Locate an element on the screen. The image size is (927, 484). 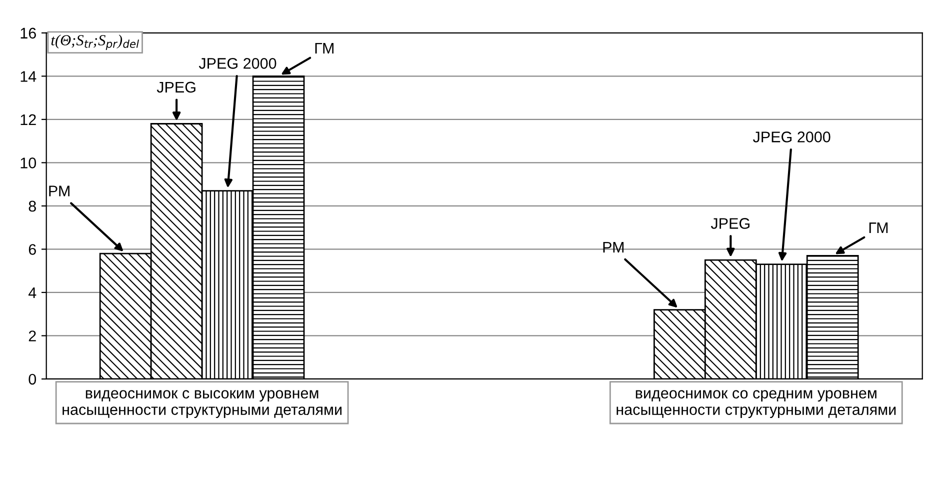
y-tick-label: 16 is located at coordinates (28, 33).